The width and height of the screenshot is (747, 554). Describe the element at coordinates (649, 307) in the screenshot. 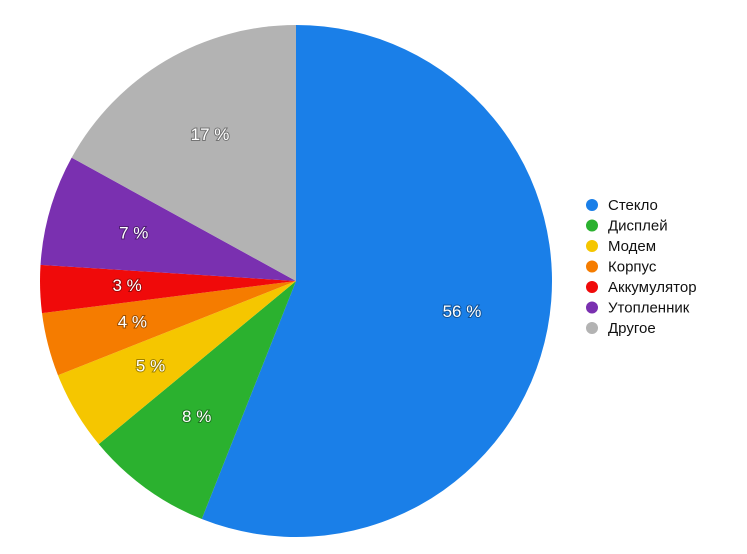

I see `legend-label: Утопленник` at that location.